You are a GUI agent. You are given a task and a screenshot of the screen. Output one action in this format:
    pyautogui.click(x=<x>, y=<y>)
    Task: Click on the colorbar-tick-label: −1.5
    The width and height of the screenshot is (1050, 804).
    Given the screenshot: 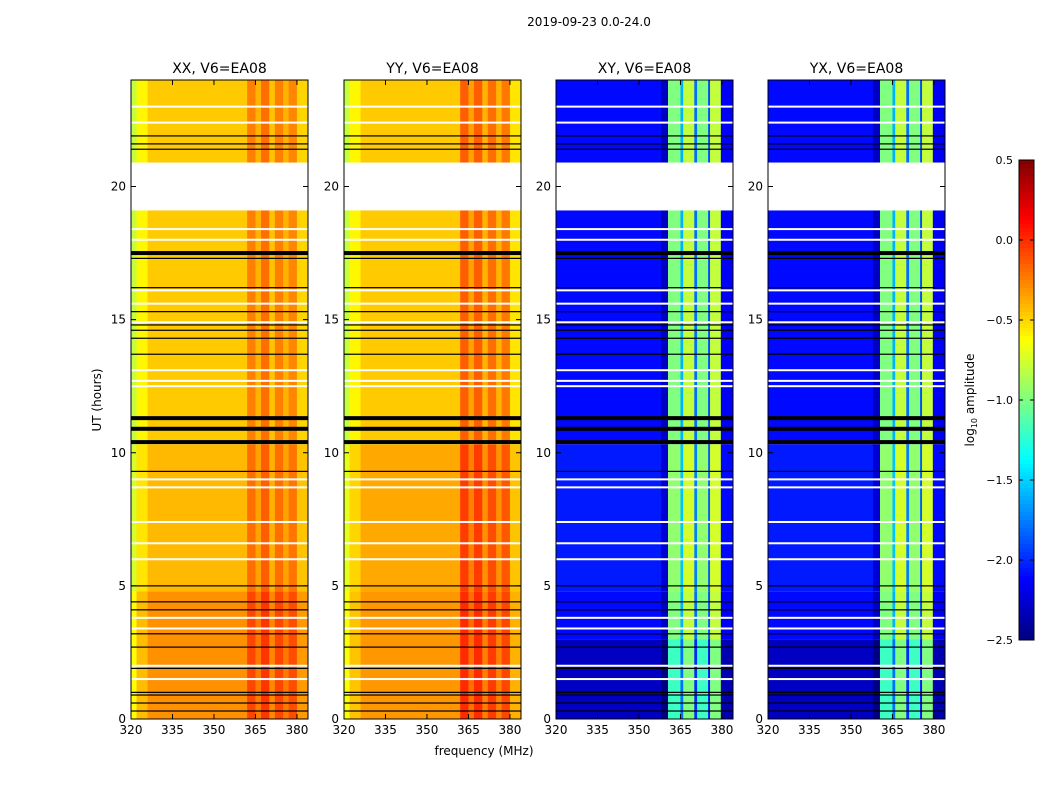 What is the action you would take?
    pyautogui.click(x=999, y=480)
    